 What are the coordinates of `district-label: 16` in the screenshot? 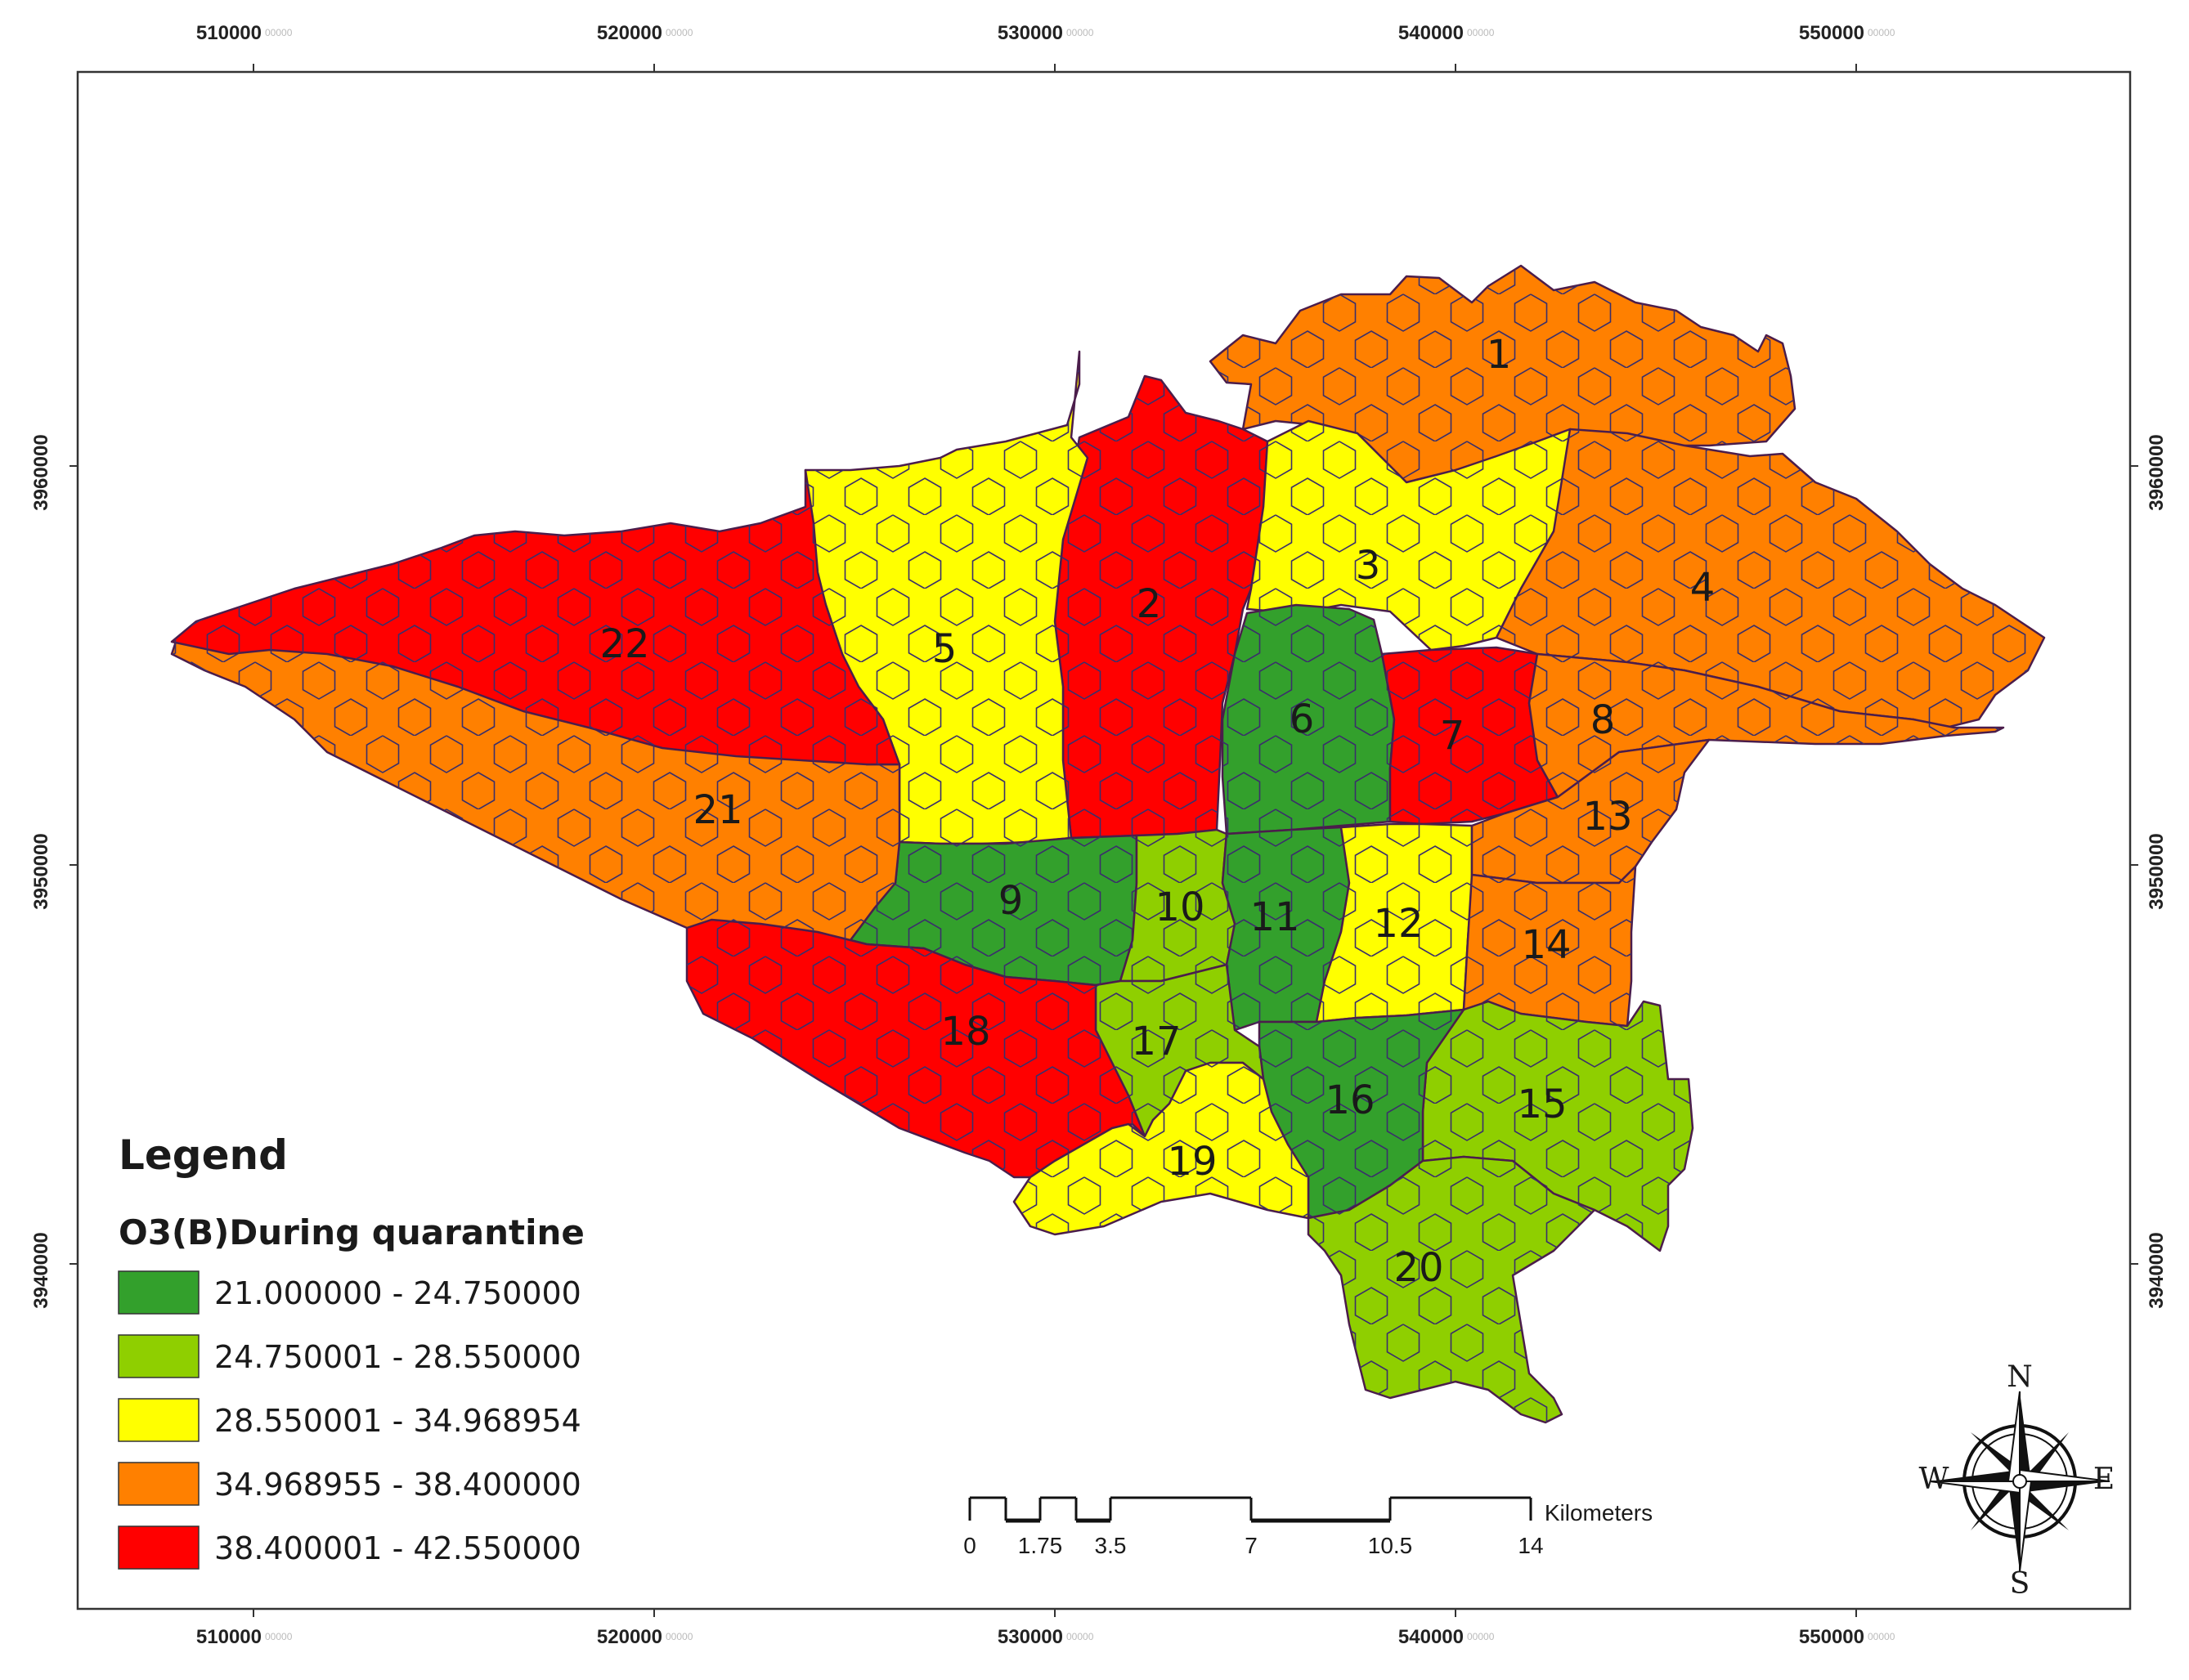 It's located at (1350, 1100).